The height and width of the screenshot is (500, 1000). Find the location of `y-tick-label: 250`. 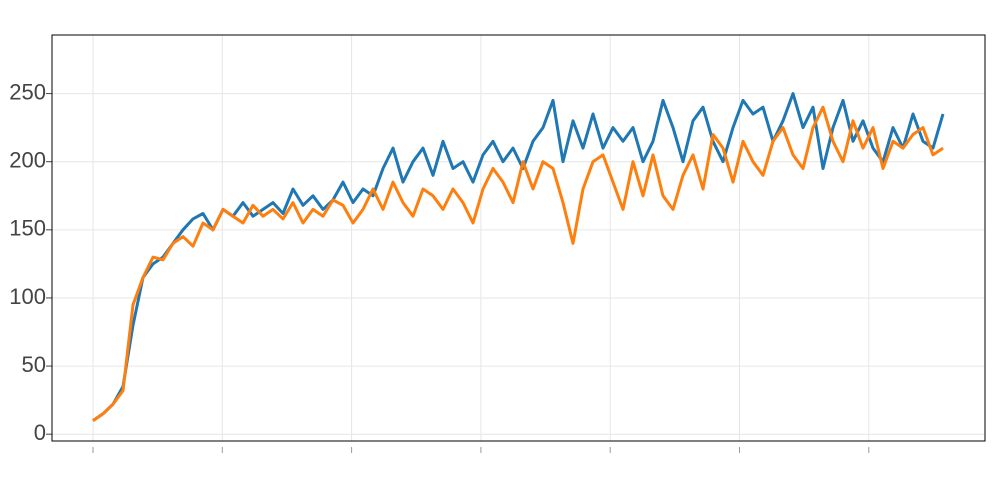

y-tick-label: 250 is located at coordinates (27, 91).